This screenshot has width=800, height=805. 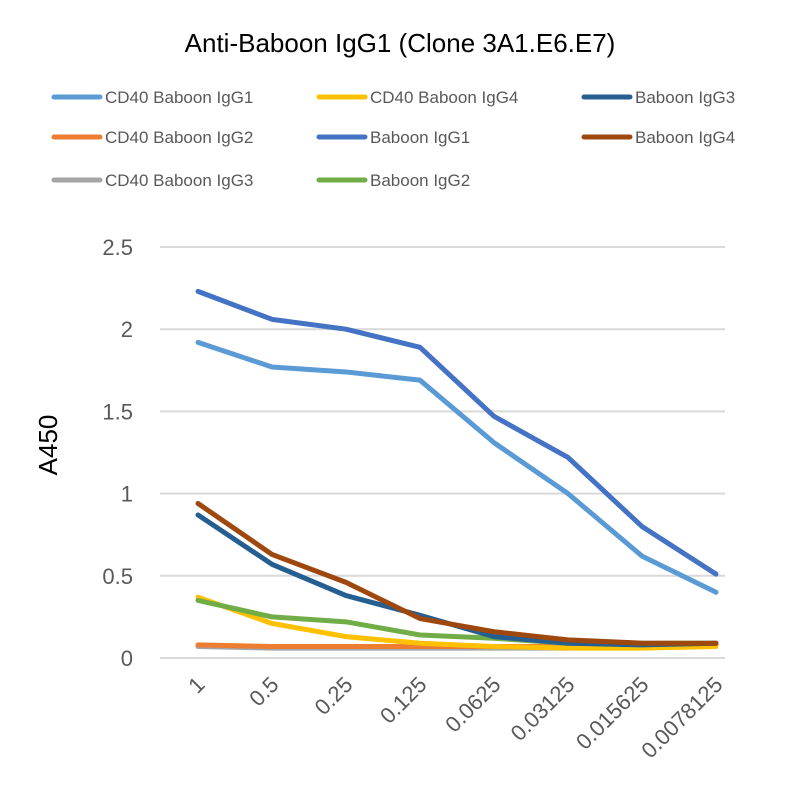 What do you see at coordinates (457, 622) in the screenshot?
I see `series-line-cd40-baboon-igg4` at bounding box center [457, 622].